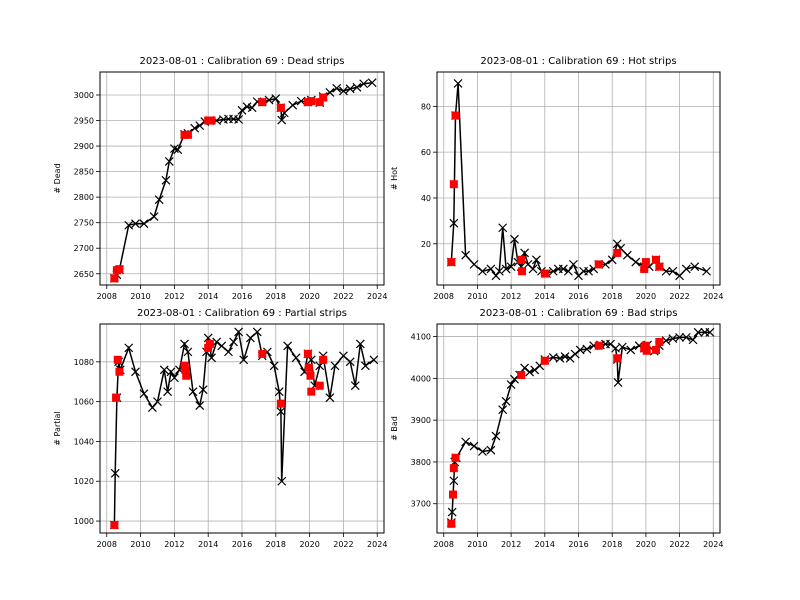 This screenshot has height=600, width=800. Describe the element at coordinates (394, 178) in the screenshot. I see `chart-1-ylabel: # Hot` at that location.